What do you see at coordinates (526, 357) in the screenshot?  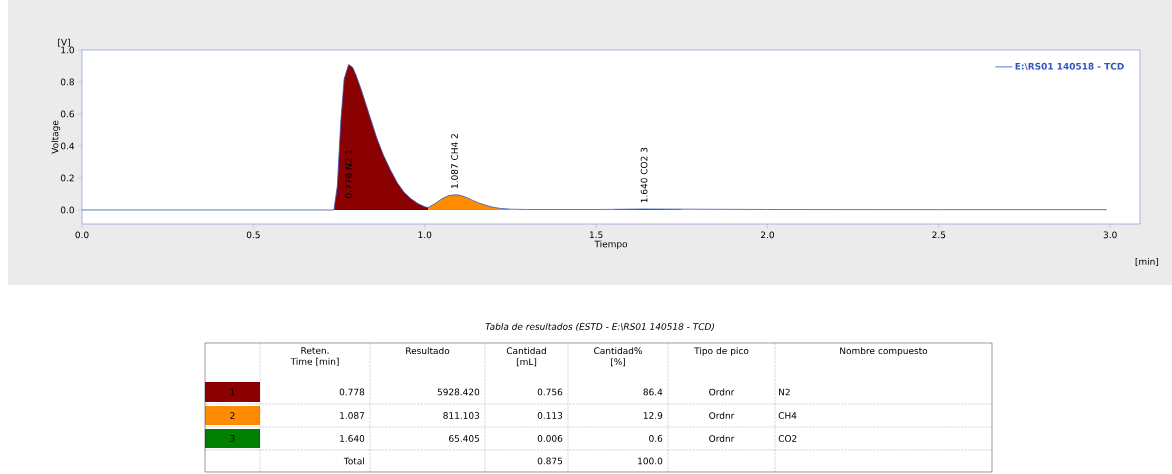 I see `text: Cantidad [mL]` at bounding box center [526, 357].